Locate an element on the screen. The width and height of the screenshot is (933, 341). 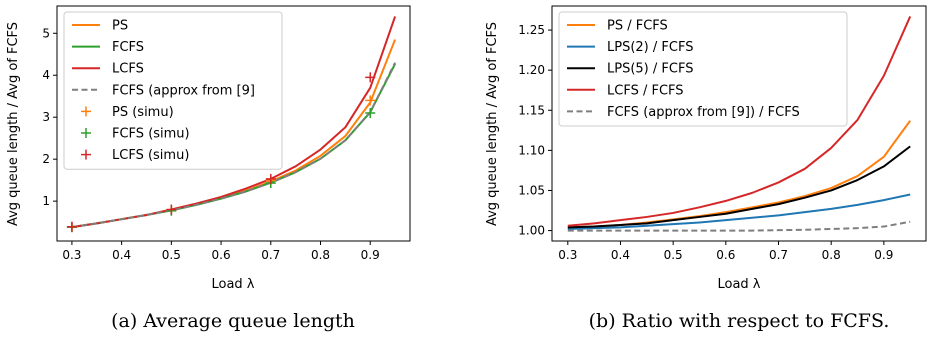
panel-a-legend-item: FCFS (approx from [9] is located at coordinates (163, 90).